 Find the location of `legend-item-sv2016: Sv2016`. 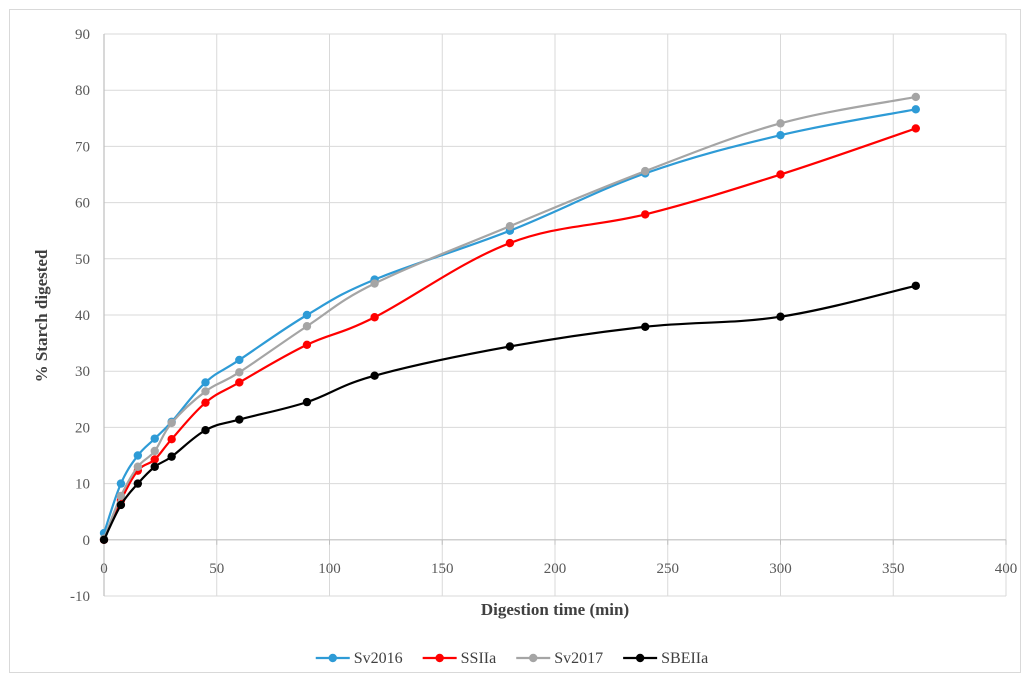

legend-item-sv2016: Sv2016 is located at coordinates (359, 658).